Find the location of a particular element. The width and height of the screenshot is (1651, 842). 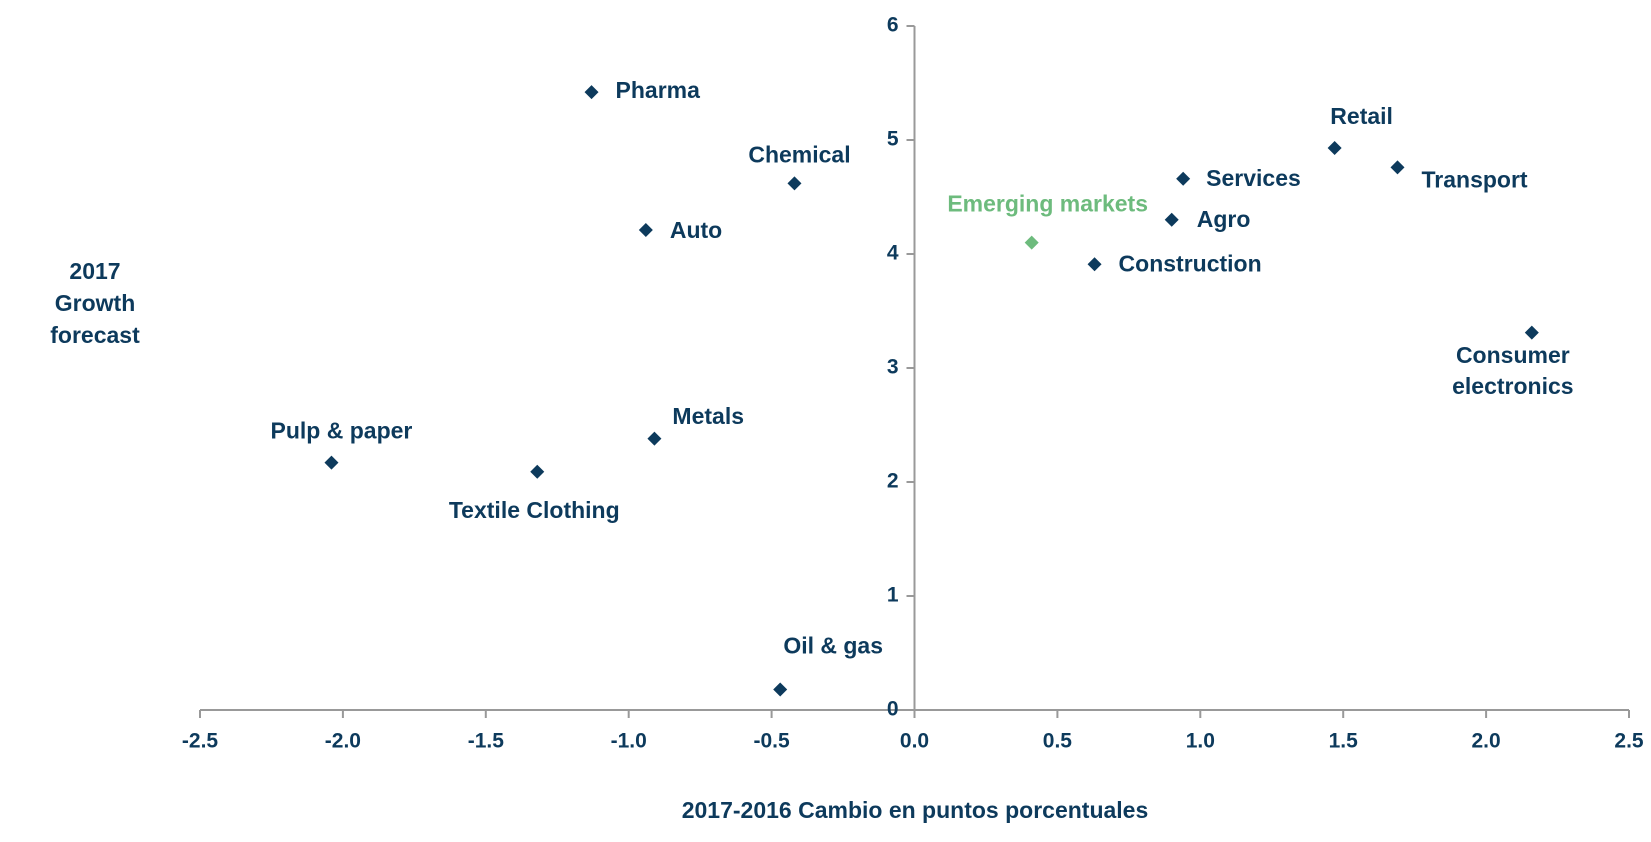

x-tick-label: 2.0 is located at coordinates (1485, 741).